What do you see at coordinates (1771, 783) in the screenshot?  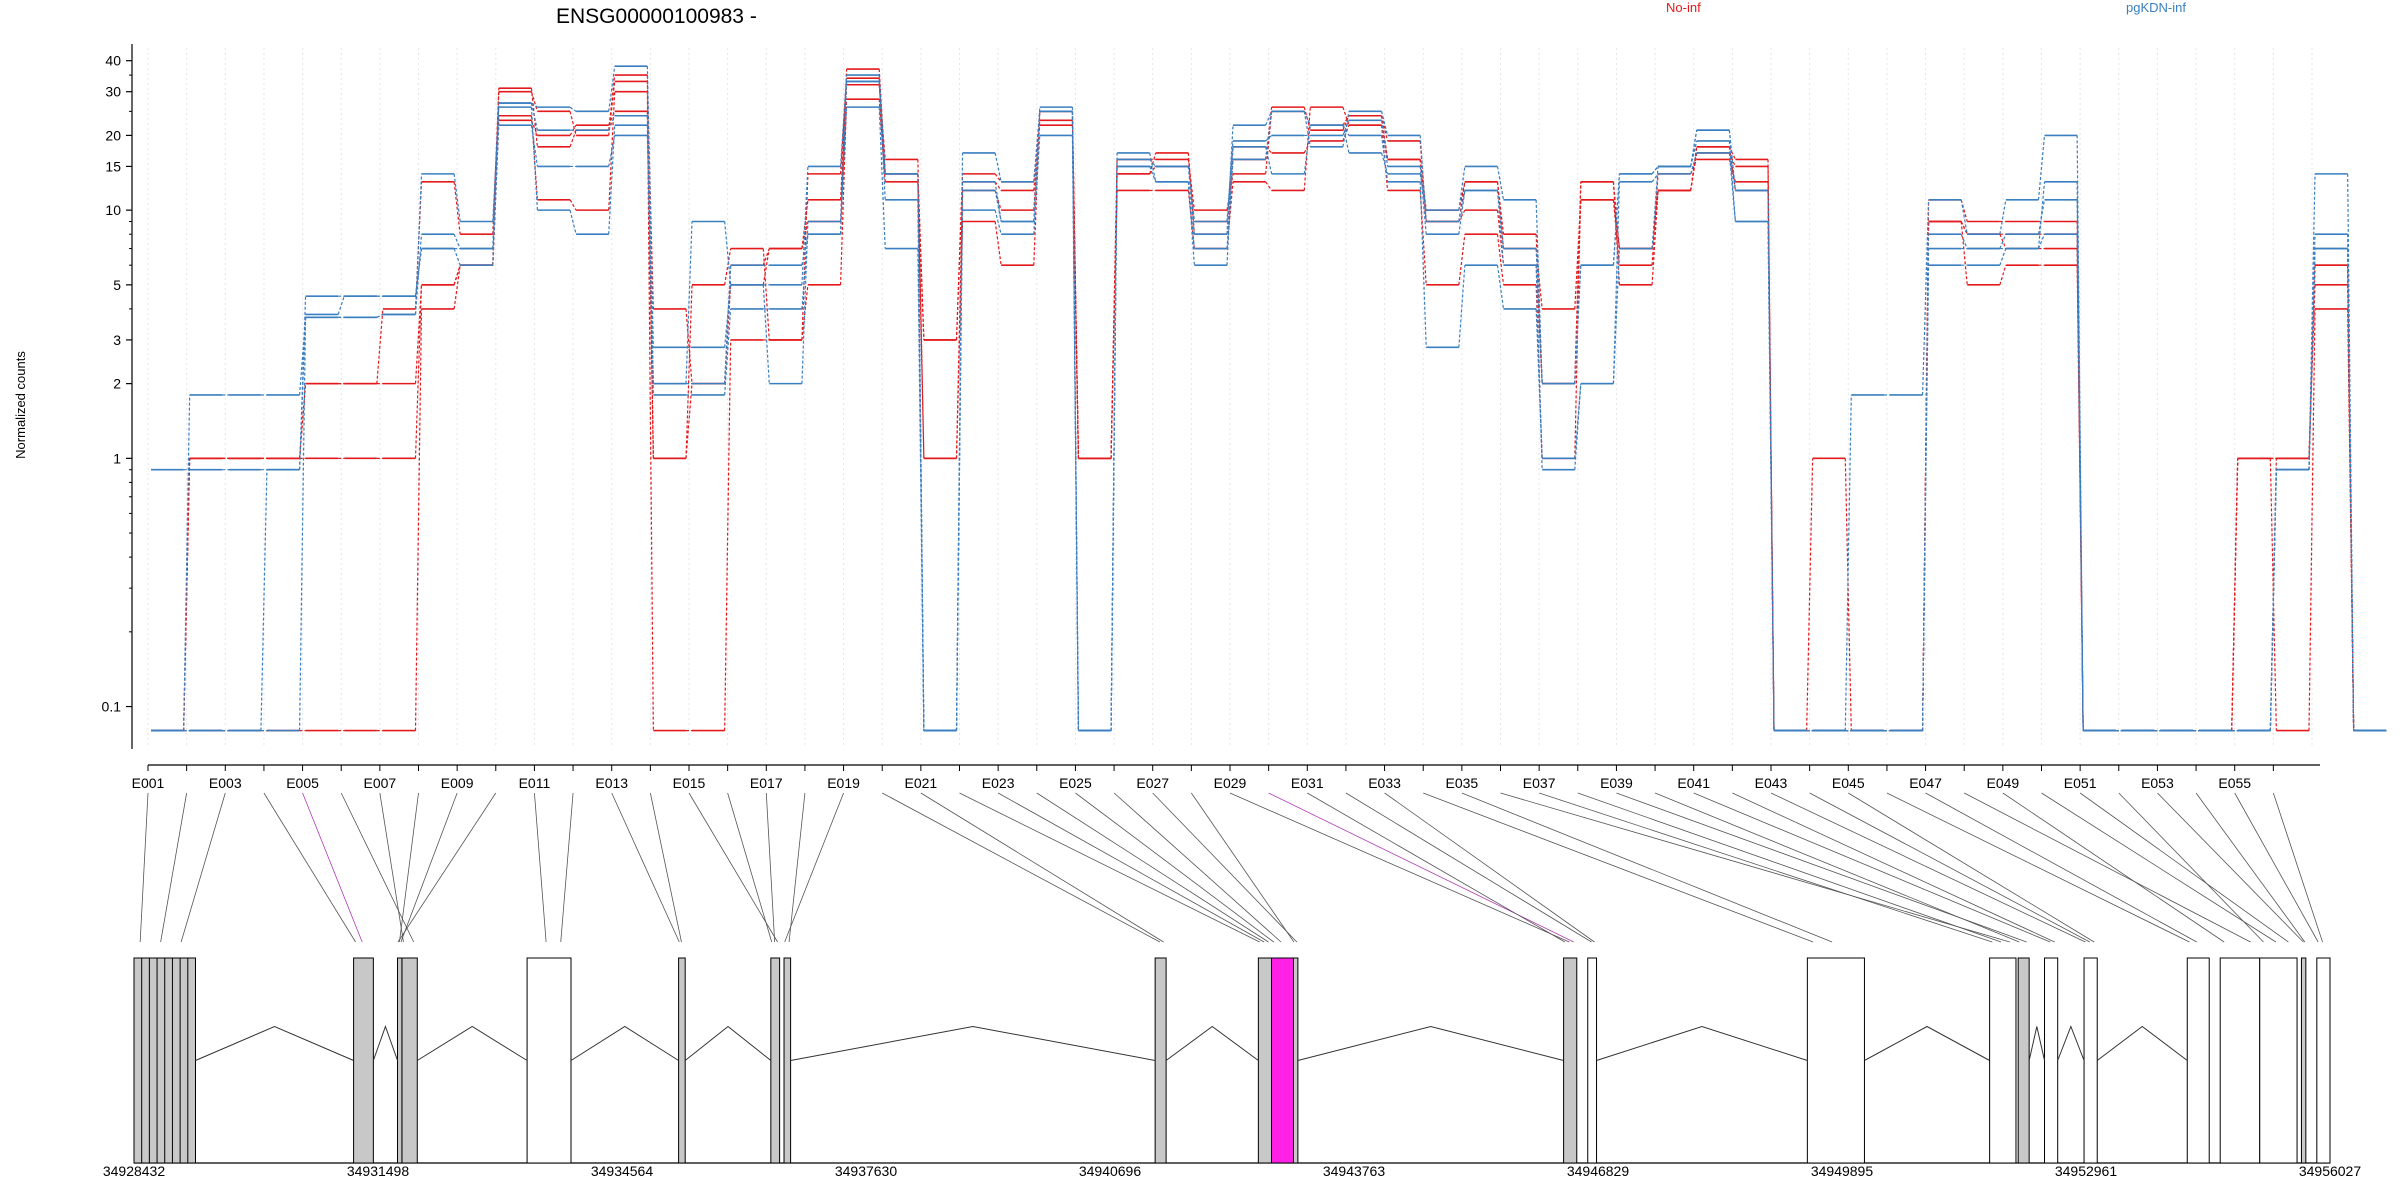 I see `exon-tick-label: E043` at bounding box center [1771, 783].